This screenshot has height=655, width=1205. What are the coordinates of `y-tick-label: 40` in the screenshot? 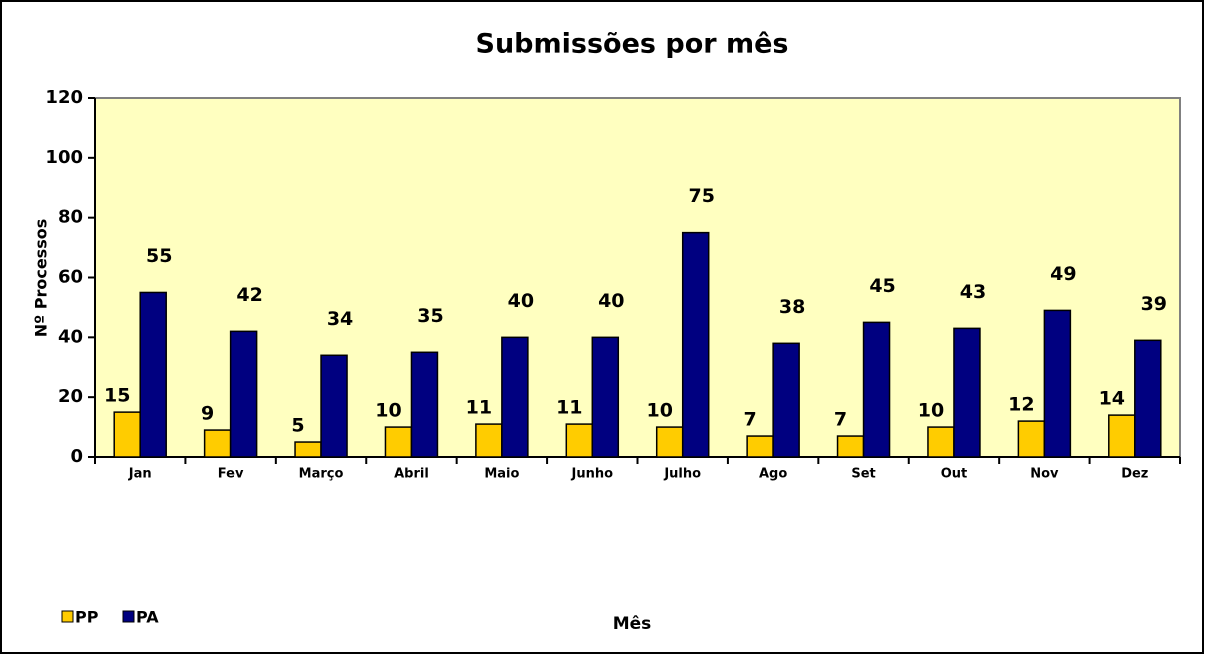 It's located at (70, 336).